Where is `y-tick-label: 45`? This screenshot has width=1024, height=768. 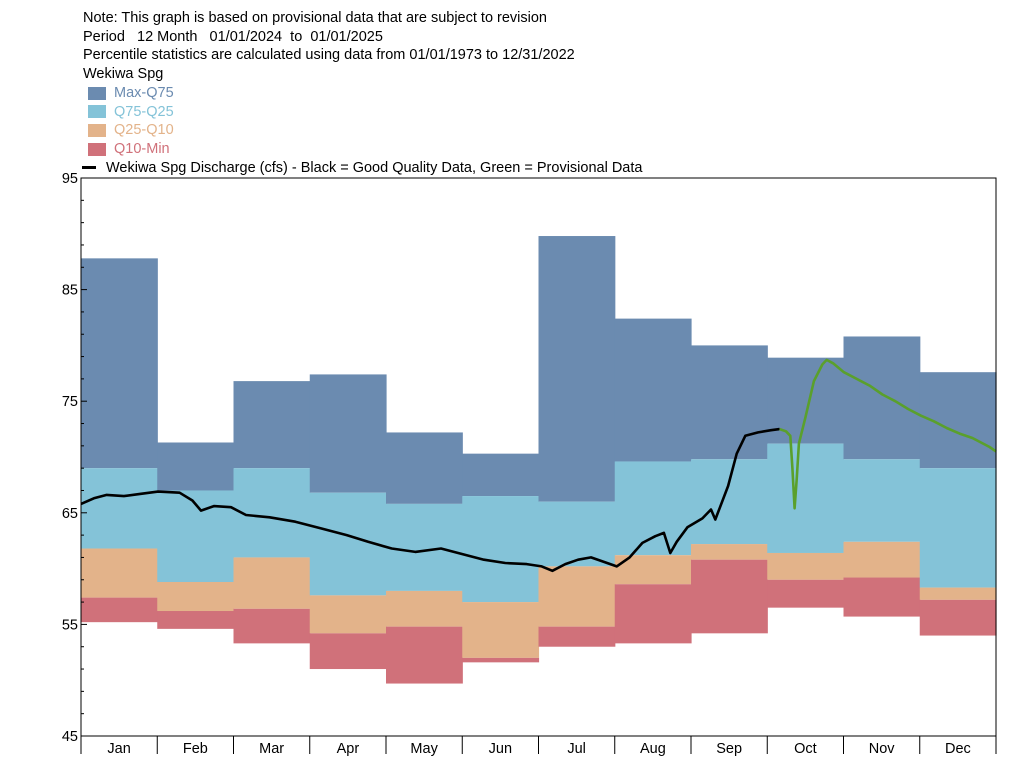 y-tick-label: 45 is located at coordinates (70, 737).